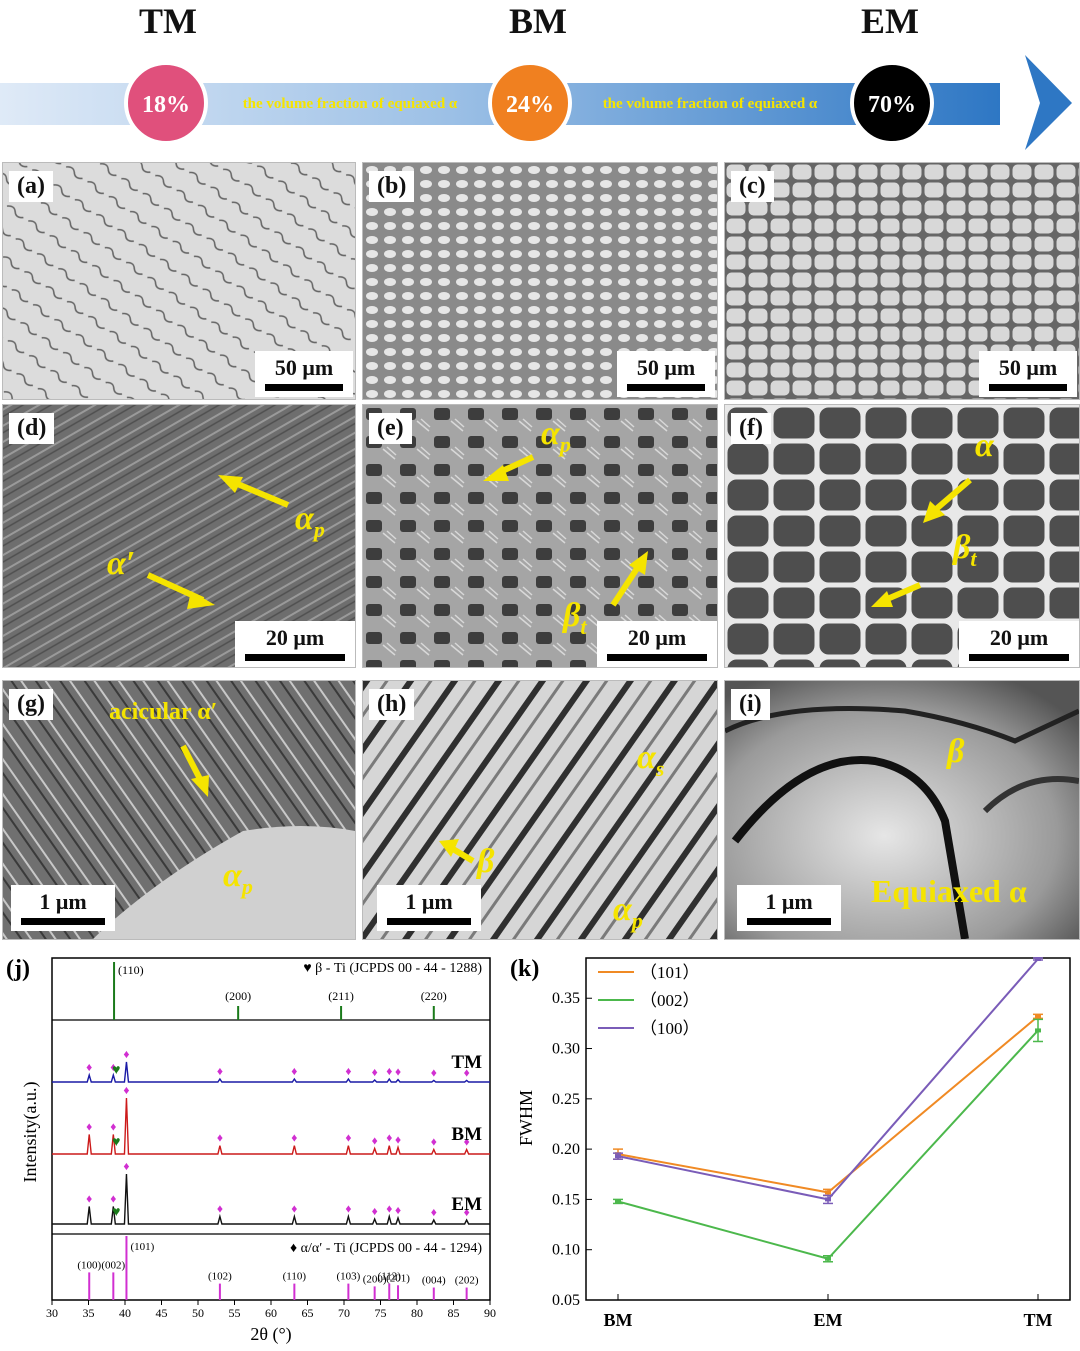 The image size is (1080, 1351). Describe the element at coordinates (566, 1250) in the screenshot. I see `y-tick-label: 0.10` at that location.